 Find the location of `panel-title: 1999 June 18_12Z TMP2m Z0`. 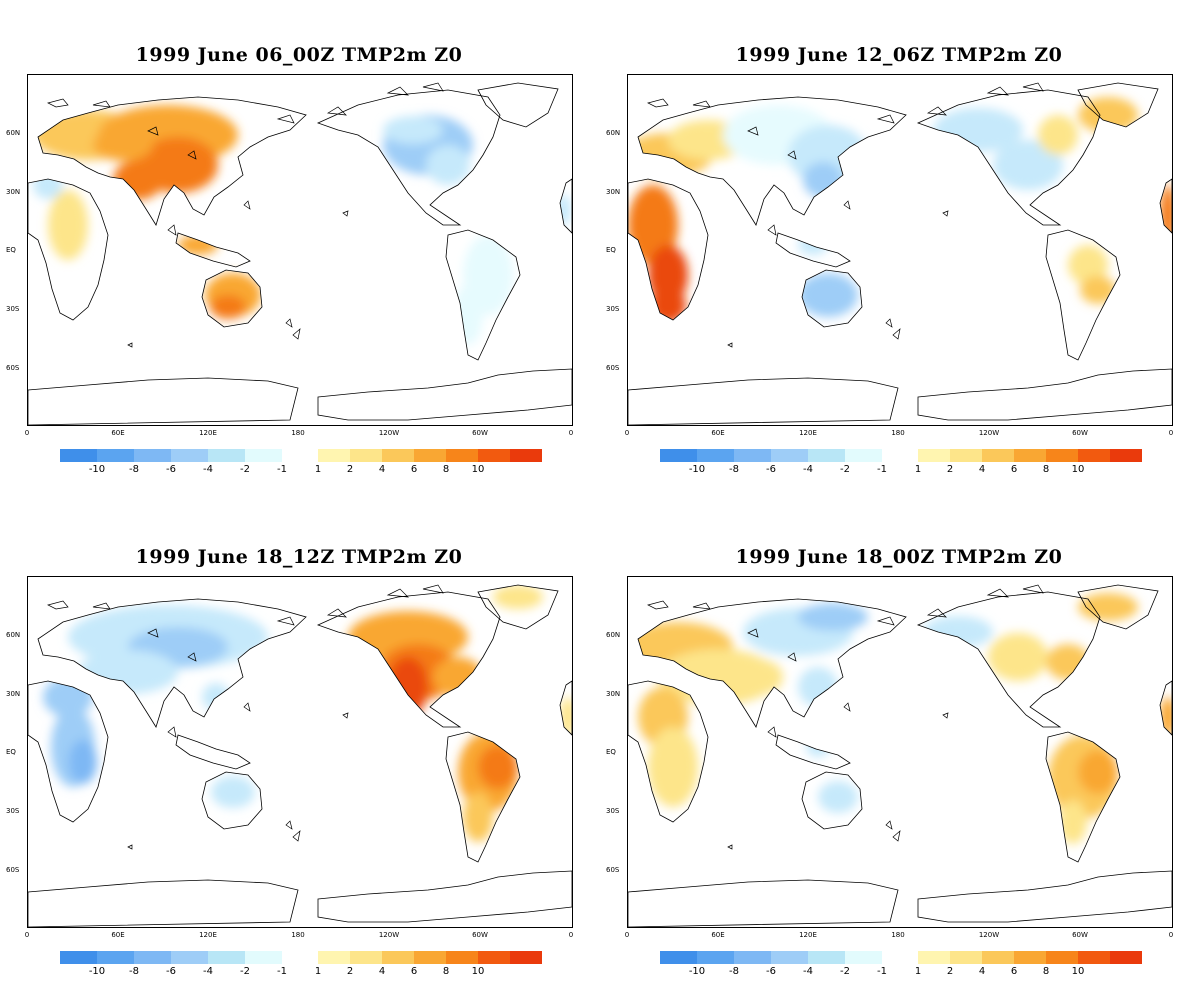

panel-title: 1999 June 18_12Z TMP2m Z0 is located at coordinates (299, 557).